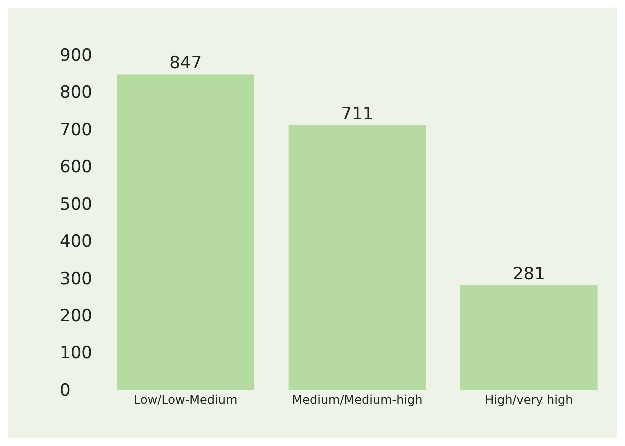 This screenshot has height=446, width=625. What do you see at coordinates (357, 400) in the screenshot?
I see `x-tick-label: Medium/Medium-high` at bounding box center [357, 400].